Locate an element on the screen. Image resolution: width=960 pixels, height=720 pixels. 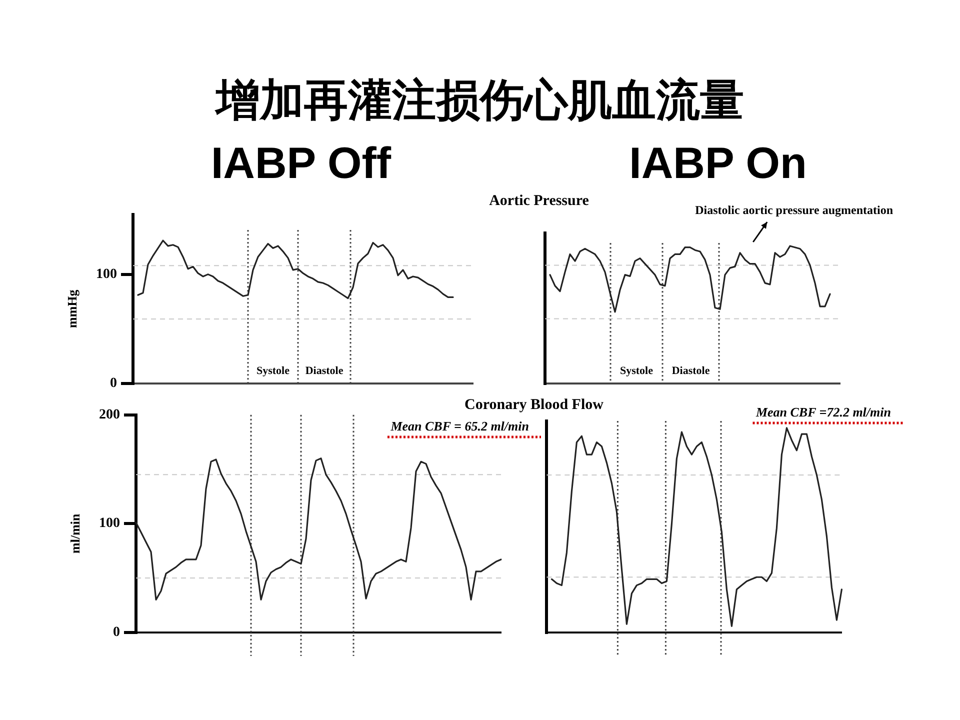
y-axis-title: ml/min is located at coordinates (74, 533).